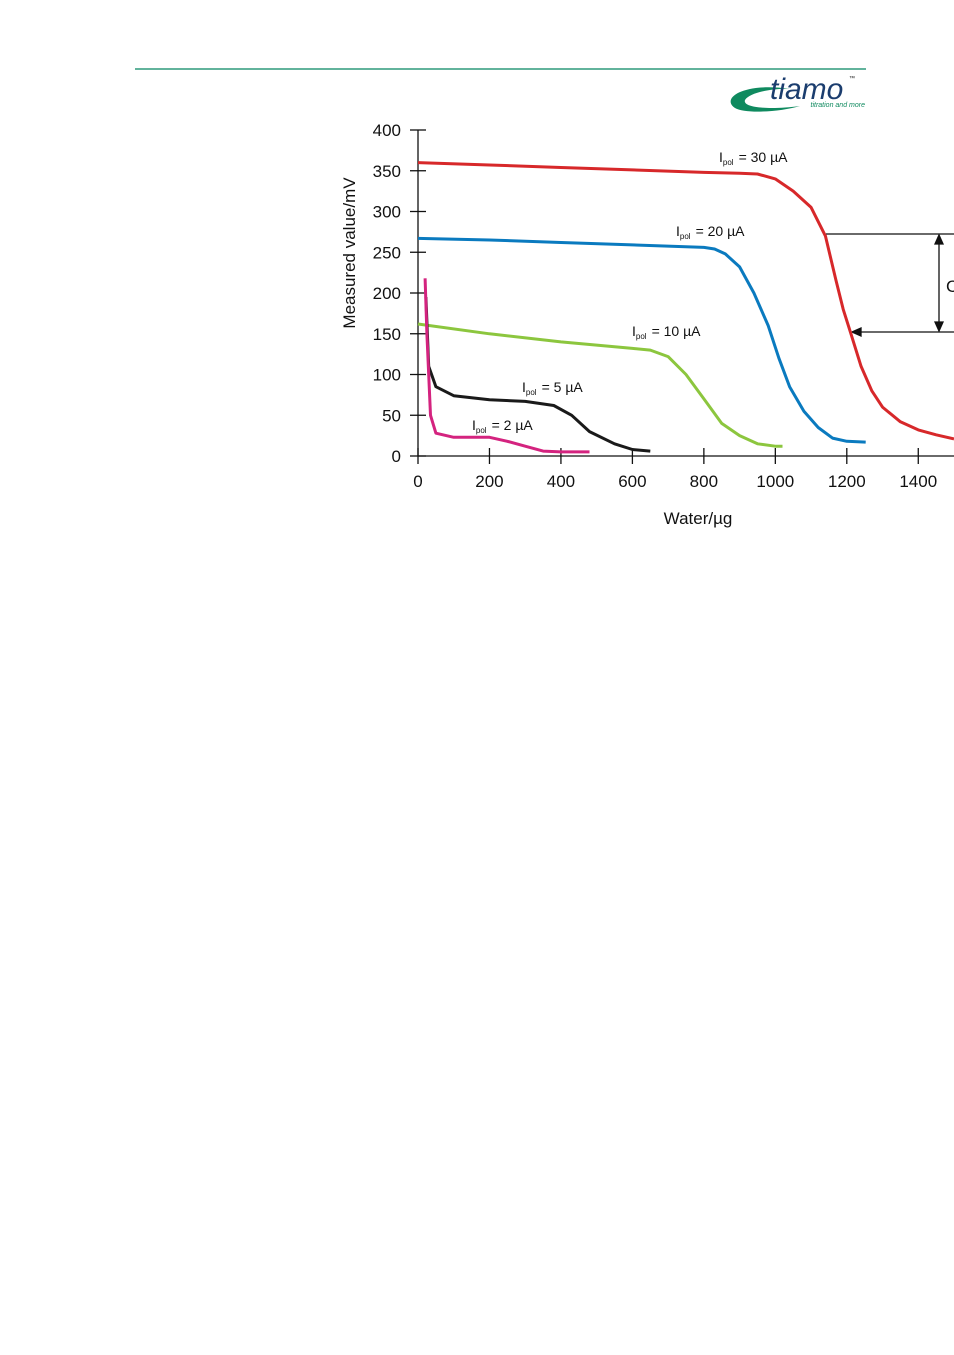 The height and width of the screenshot is (1355, 954). Describe the element at coordinates (765, 99) in the screenshot. I see `logo-swoosh` at that location.